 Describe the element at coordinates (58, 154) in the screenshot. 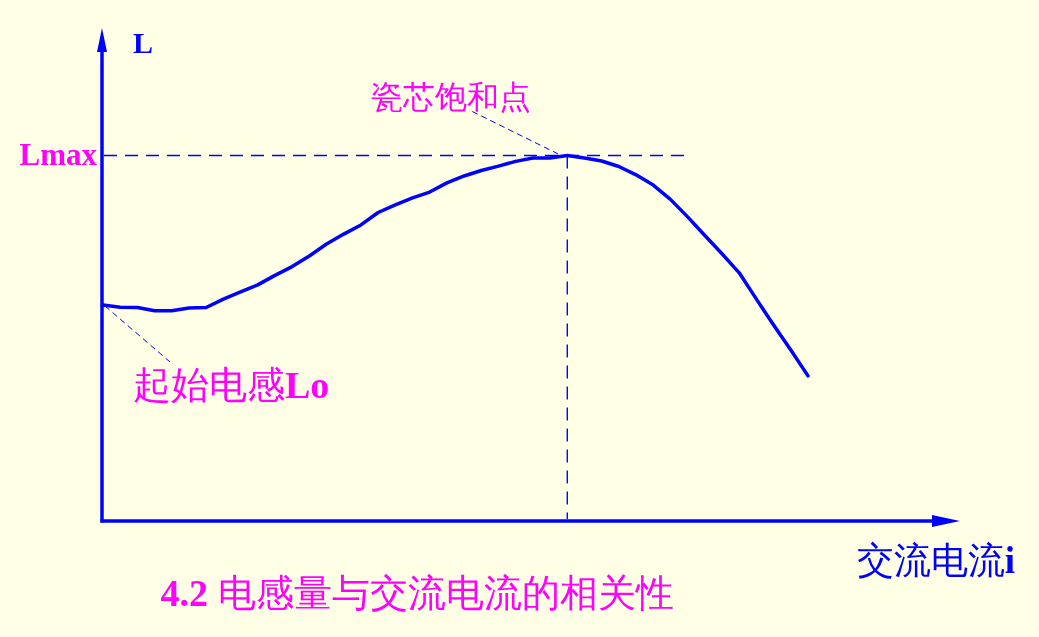

I see `ref-line-label: Lmax` at that location.